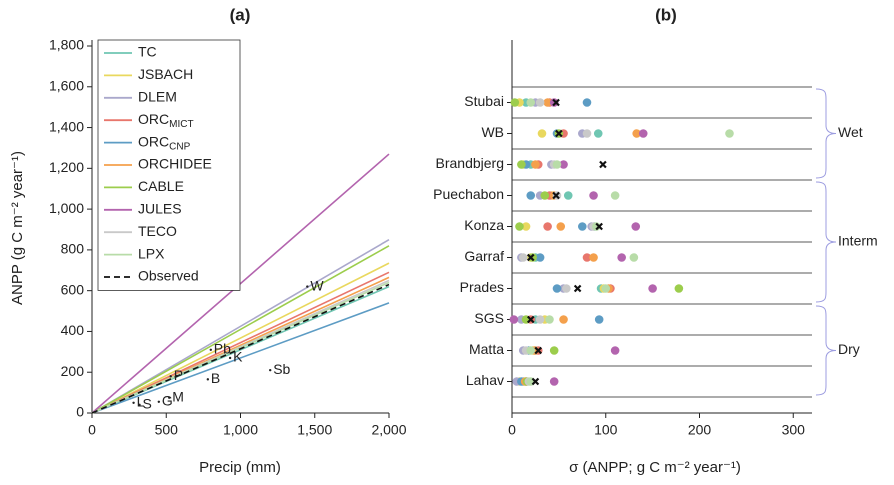 This screenshot has height=485, width=894. Describe the element at coordinates (17, 228) in the screenshot. I see `panel-a-y-label: ANPP (g C m⁻² year⁻¹)` at that location.